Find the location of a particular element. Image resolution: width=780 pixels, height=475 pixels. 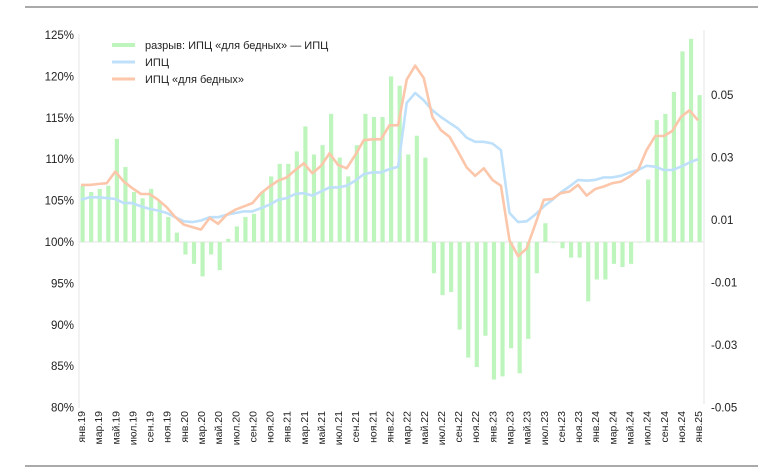

right-tick-label: 0.05 is located at coordinates (722, 96).